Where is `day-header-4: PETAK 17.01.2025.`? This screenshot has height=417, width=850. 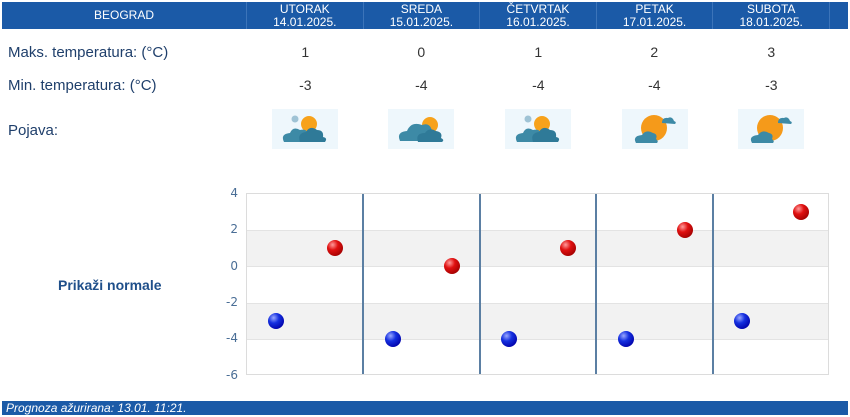 day-header-4: PETAK 17.01.2025. is located at coordinates (655, 15).